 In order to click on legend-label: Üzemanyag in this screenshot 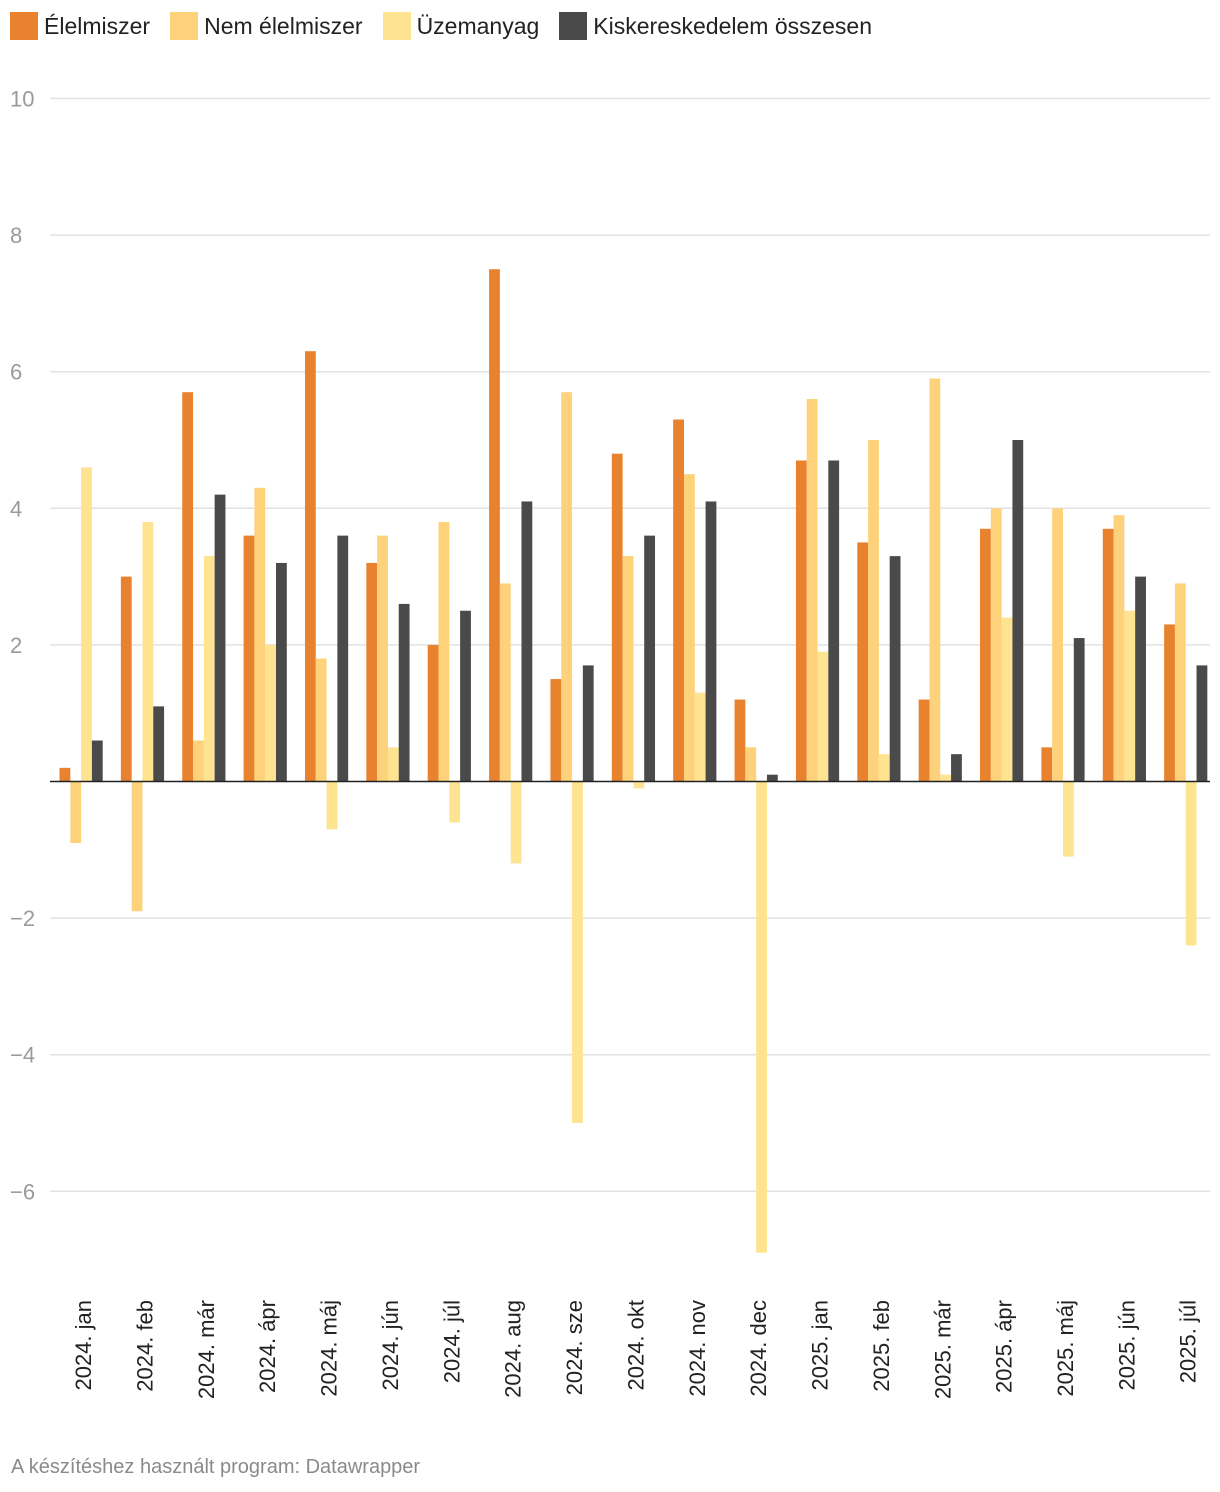, I will do `click(478, 25)`.